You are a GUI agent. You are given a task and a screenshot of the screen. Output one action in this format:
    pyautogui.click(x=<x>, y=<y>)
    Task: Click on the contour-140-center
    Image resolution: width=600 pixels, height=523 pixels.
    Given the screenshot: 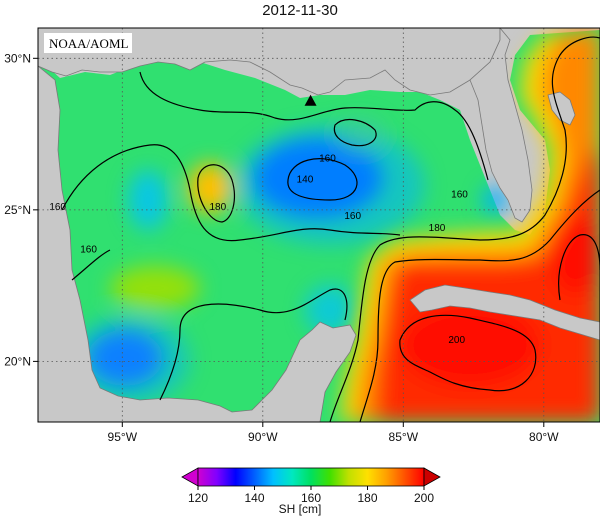 What is the action you would take?
    pyautogui.click(x=322, y=179)
    